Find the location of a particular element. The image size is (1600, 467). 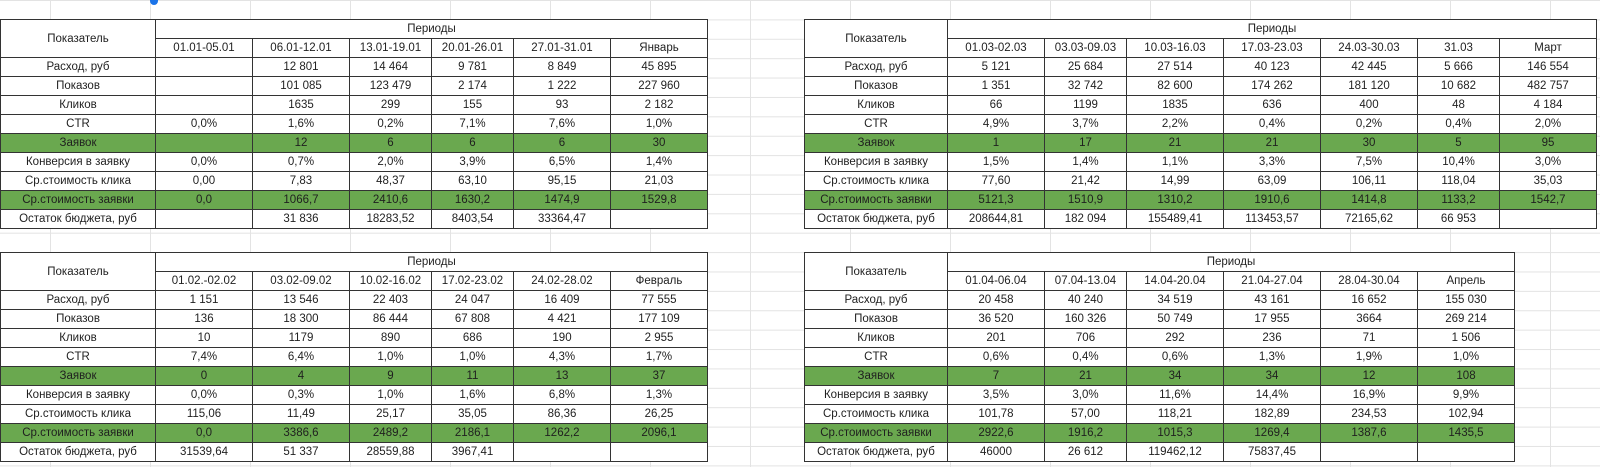

period-column-header: 31.03 is located at coordinates (1458, 48).